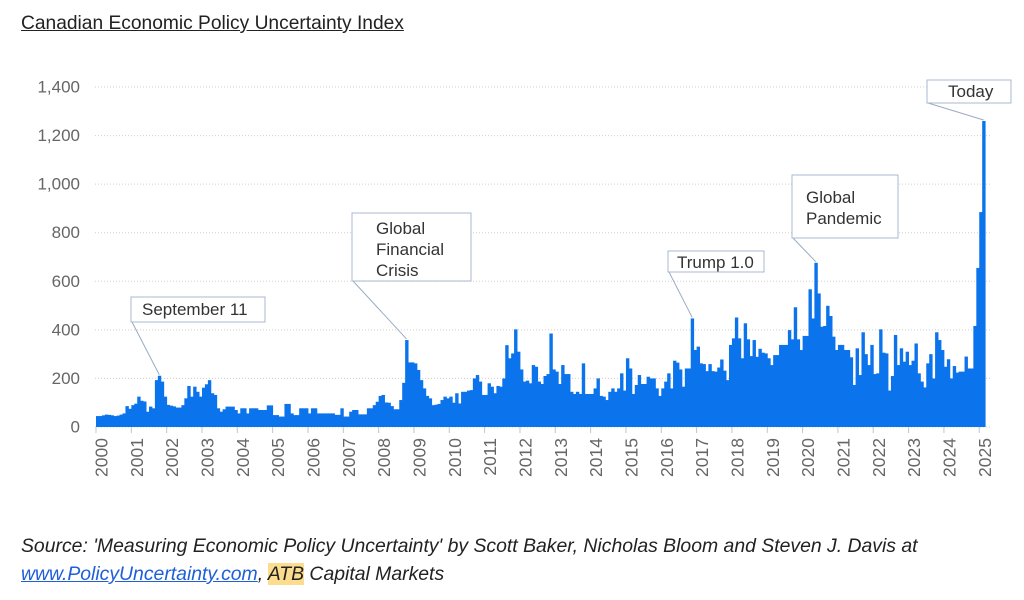 This screenshot has width=1024, height=600. I want to click on x-tick-label: 2014, so click(596, 457).